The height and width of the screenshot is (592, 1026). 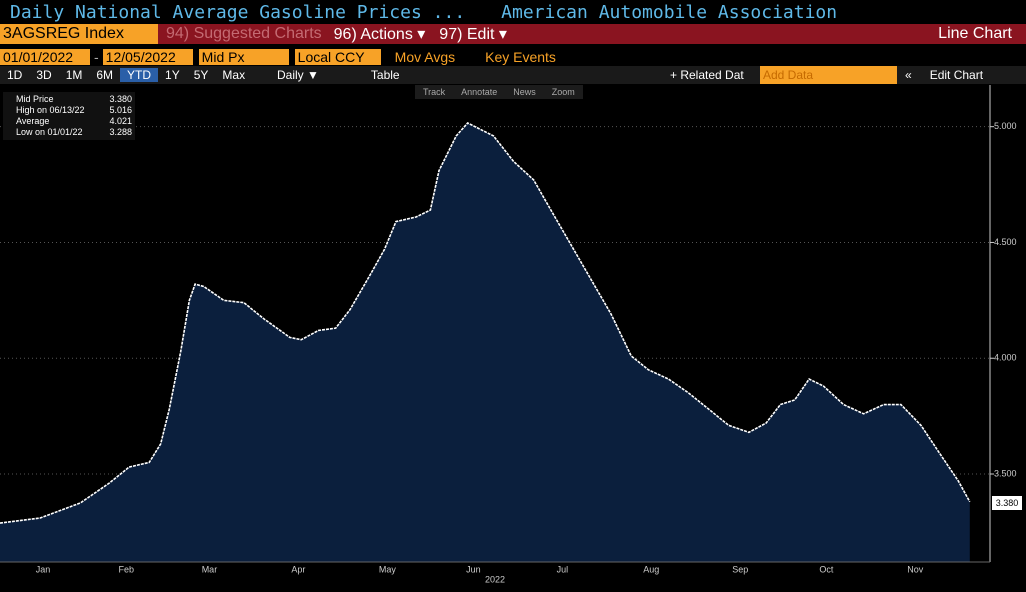 I want to click on legend-value: 4.021, so click(x=120, y=121).